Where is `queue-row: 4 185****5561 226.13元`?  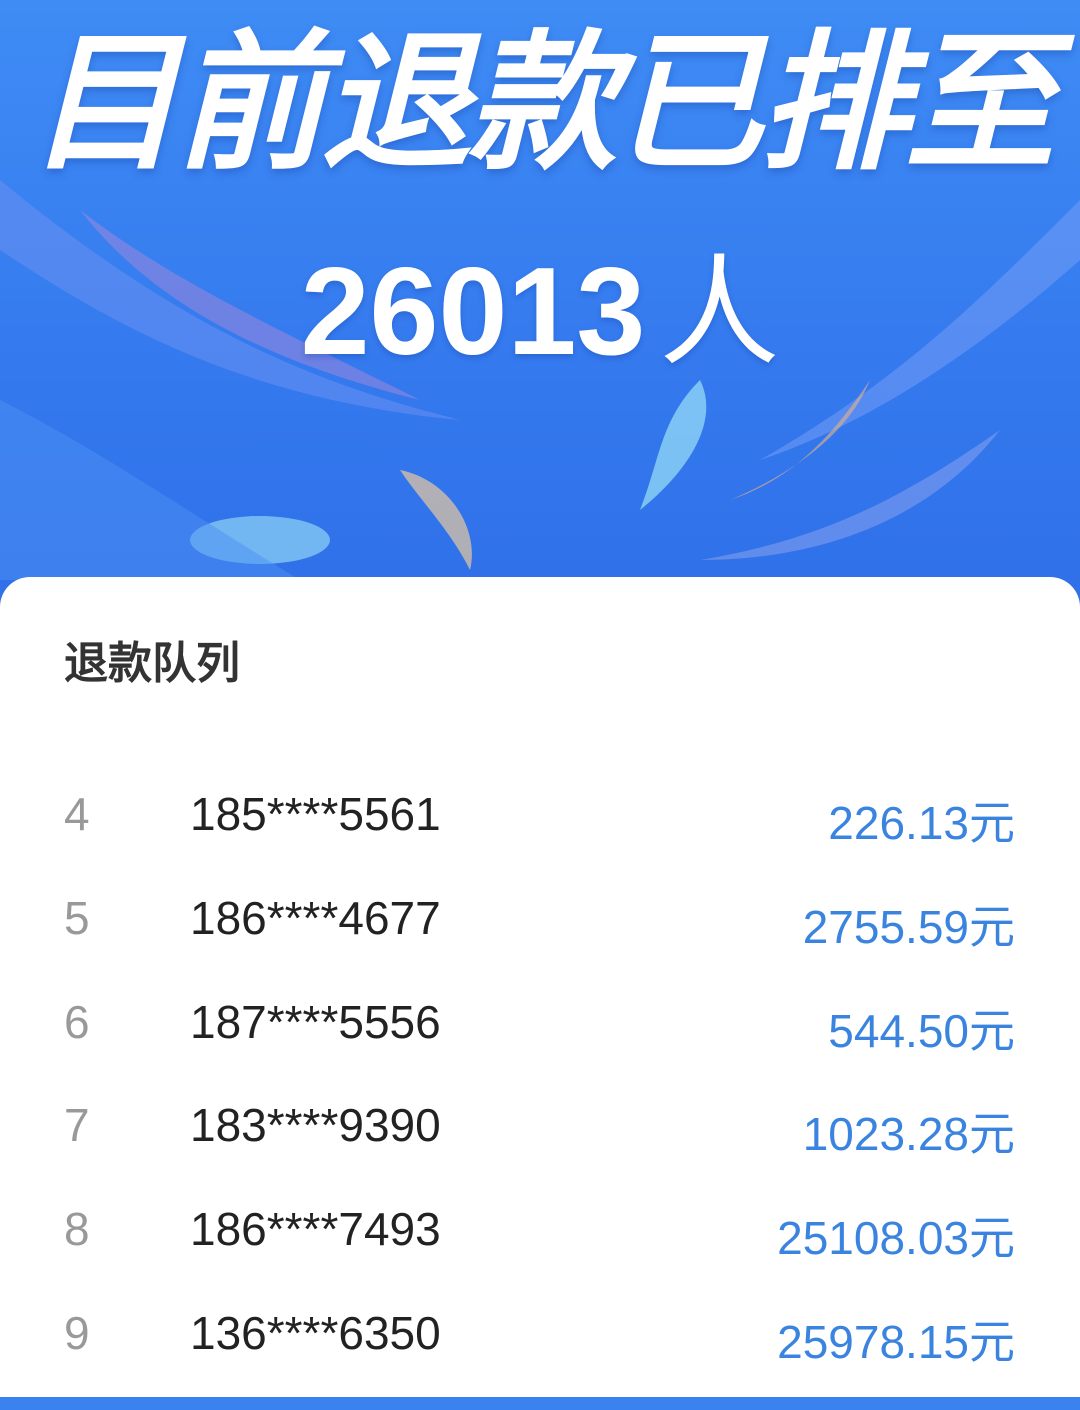 queue-row: 4 185****5561 226.13元 is located at coordinates (540, 839).